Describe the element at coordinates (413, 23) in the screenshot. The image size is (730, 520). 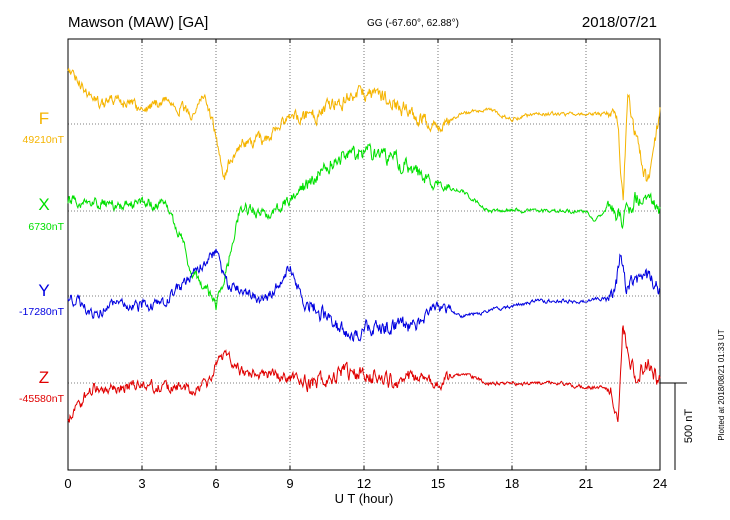
I see `geographic-coords: GG (-67.60°, 62.88°)` at that location.